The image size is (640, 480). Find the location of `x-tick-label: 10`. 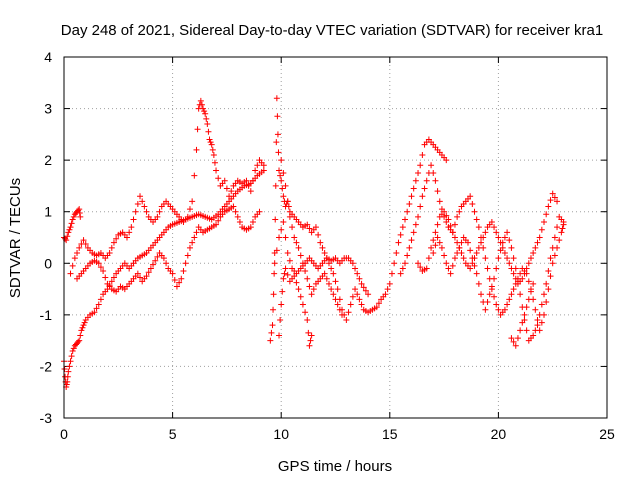

x-tick-label: 10 is located at coordinates (281, 434).